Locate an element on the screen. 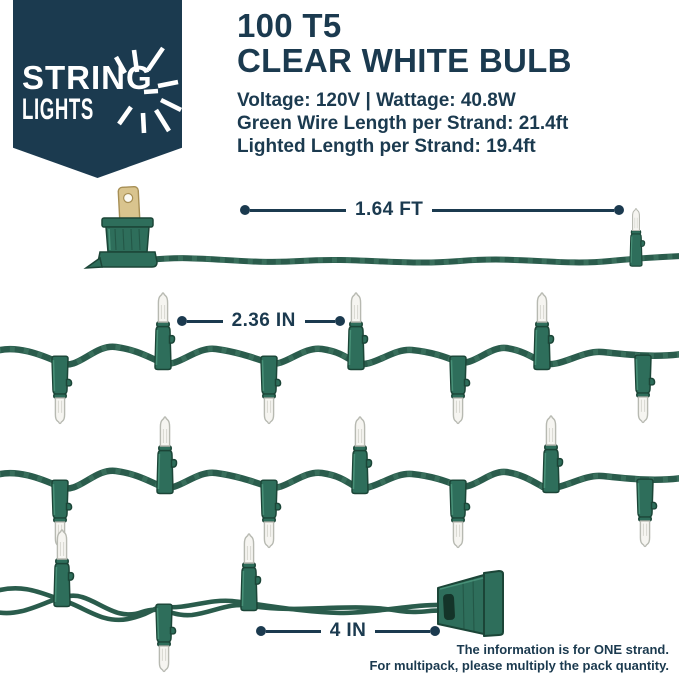  bulb-spacing-measurement: 2.36 IN is located at coordinates (261, 321).